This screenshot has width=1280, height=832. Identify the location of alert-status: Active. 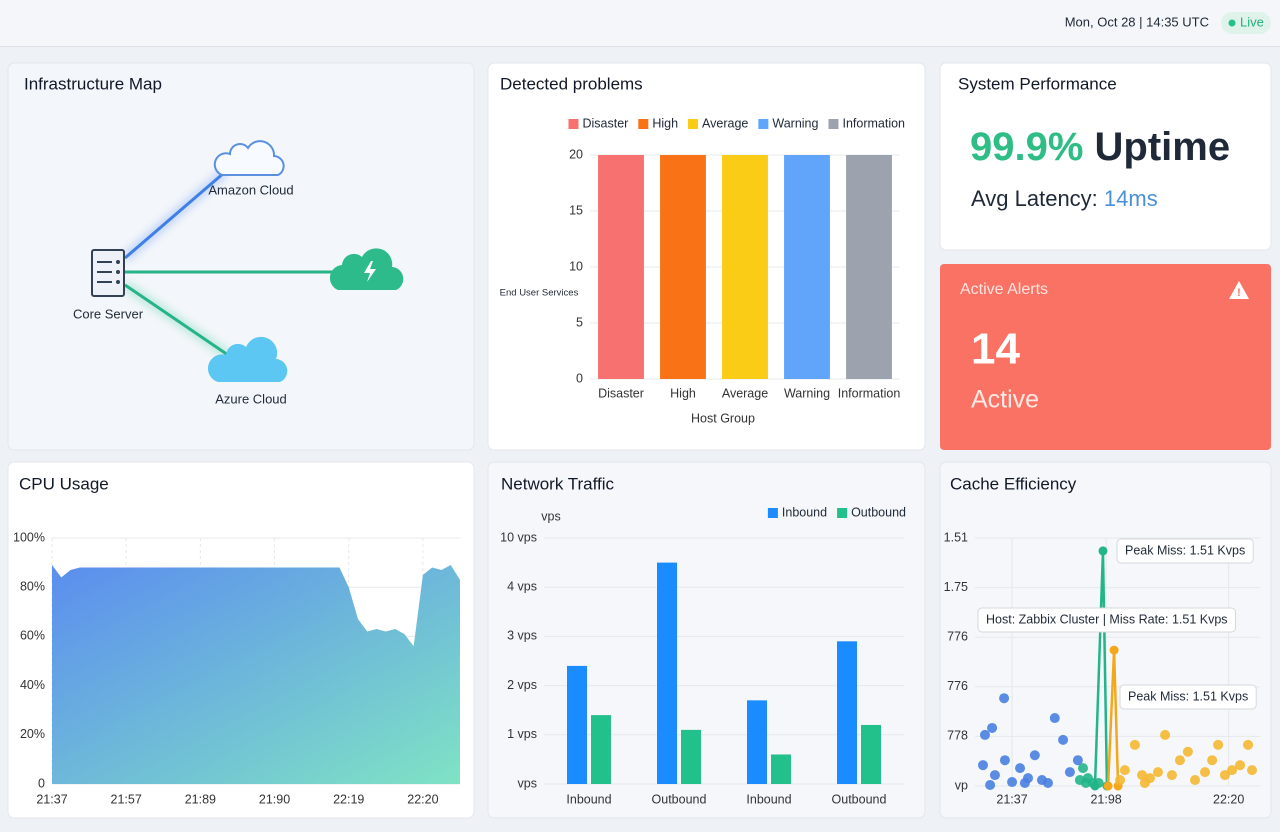
(1005, 400).